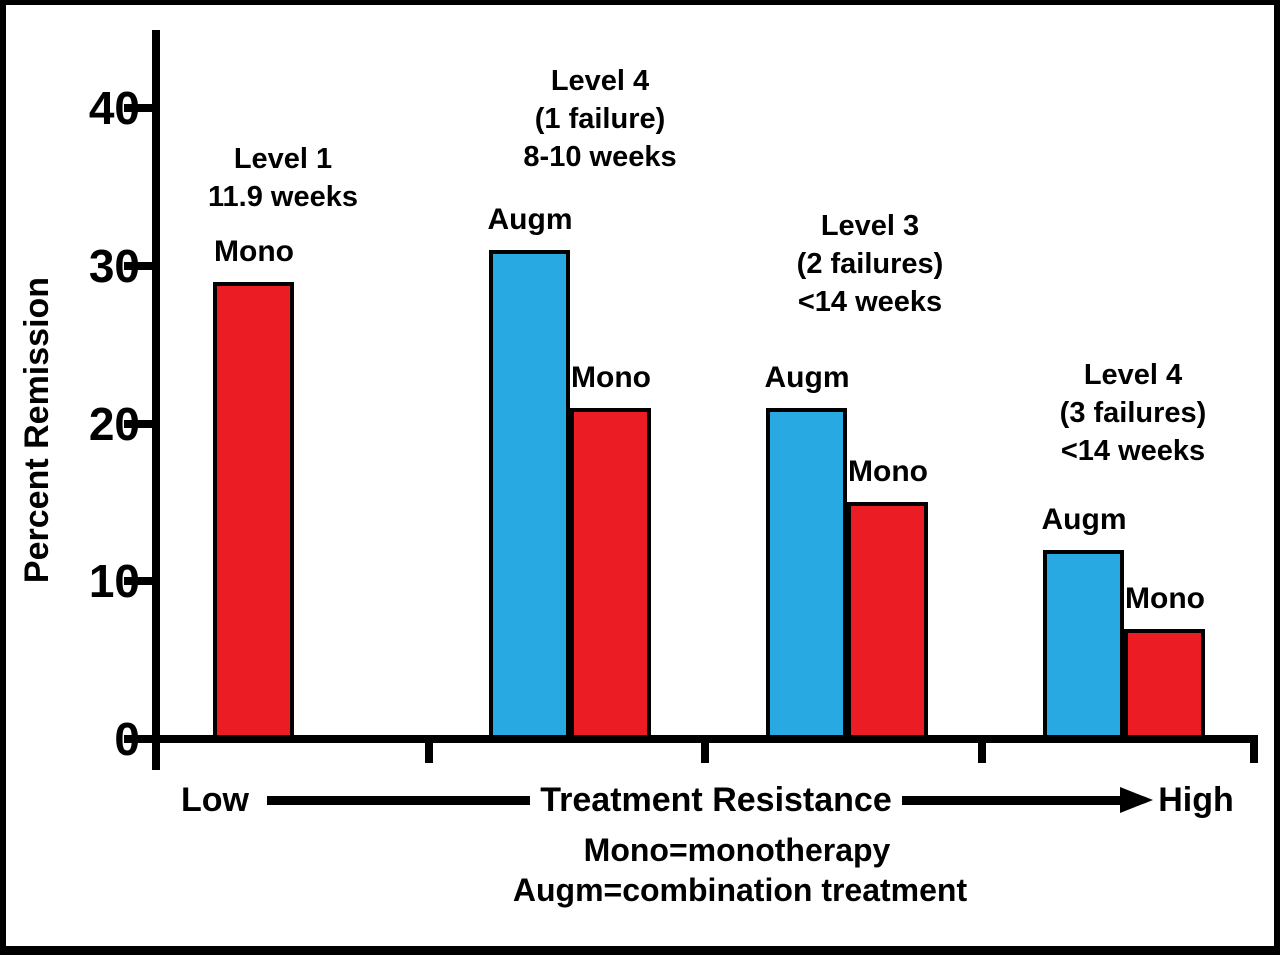 This screenshot has width=1280, height=955. I want to click on bar-label-augm-group-3: Augm, so click(807, 377).